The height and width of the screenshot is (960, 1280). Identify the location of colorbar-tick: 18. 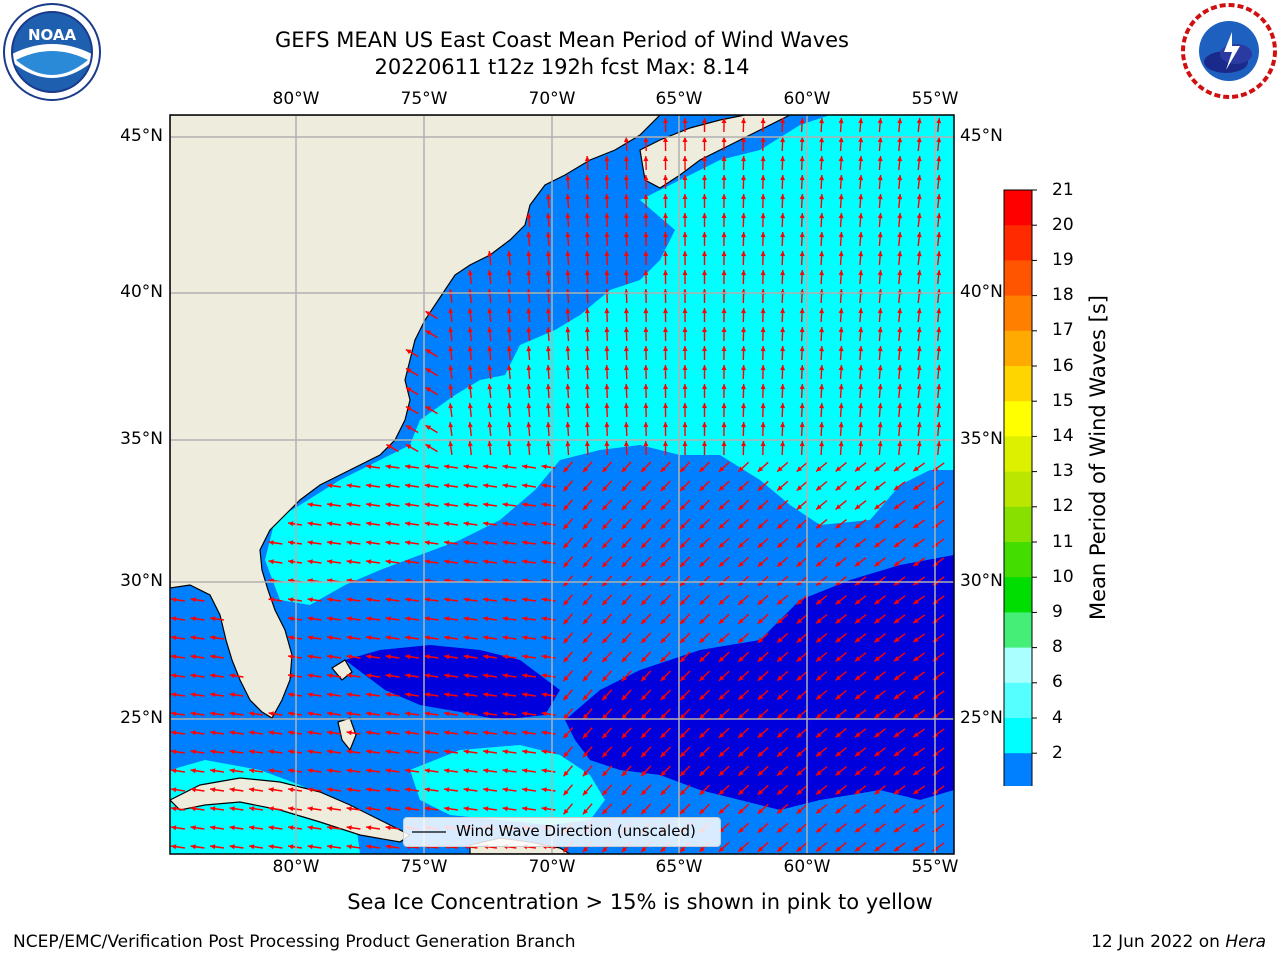
(1063, 295).